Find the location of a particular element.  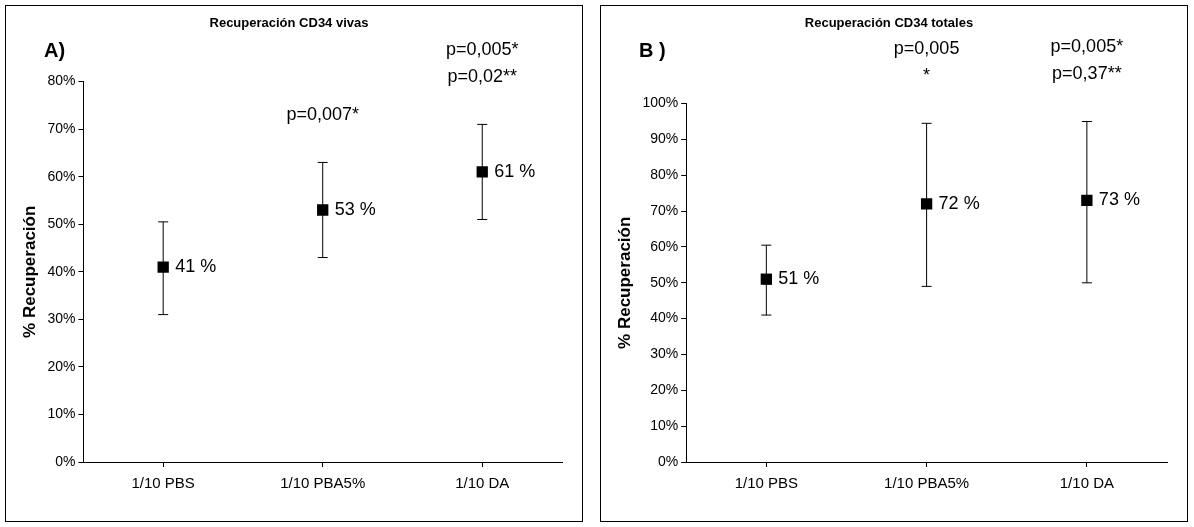

y-tick-label: 90% is located at coordinates (664, 138).